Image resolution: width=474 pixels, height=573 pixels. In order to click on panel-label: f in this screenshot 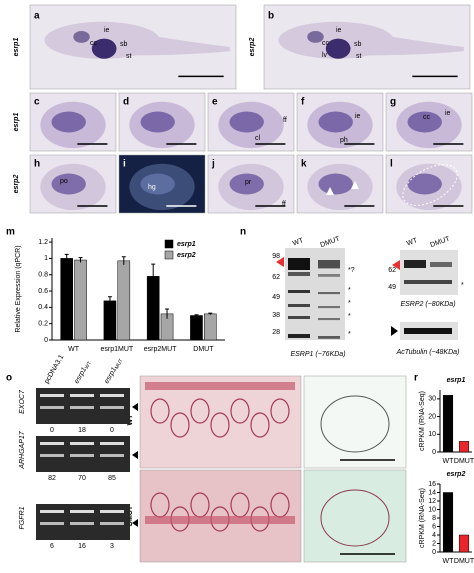, I will do `click(303, 102)`.